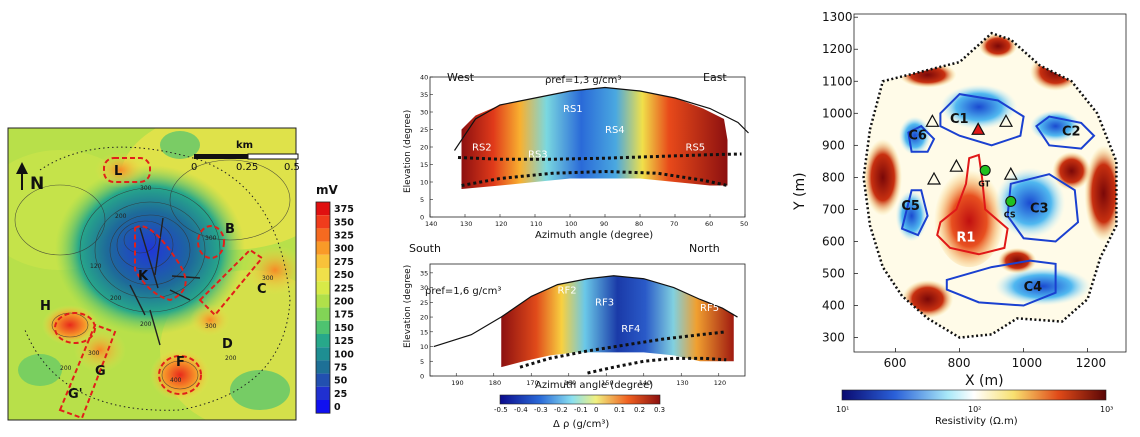 The image size is (1140, 437). Describe the element at coordinates (408, 306) in the screenshot. I see `bottom-ylabel: Elevation (degree)` at that location.